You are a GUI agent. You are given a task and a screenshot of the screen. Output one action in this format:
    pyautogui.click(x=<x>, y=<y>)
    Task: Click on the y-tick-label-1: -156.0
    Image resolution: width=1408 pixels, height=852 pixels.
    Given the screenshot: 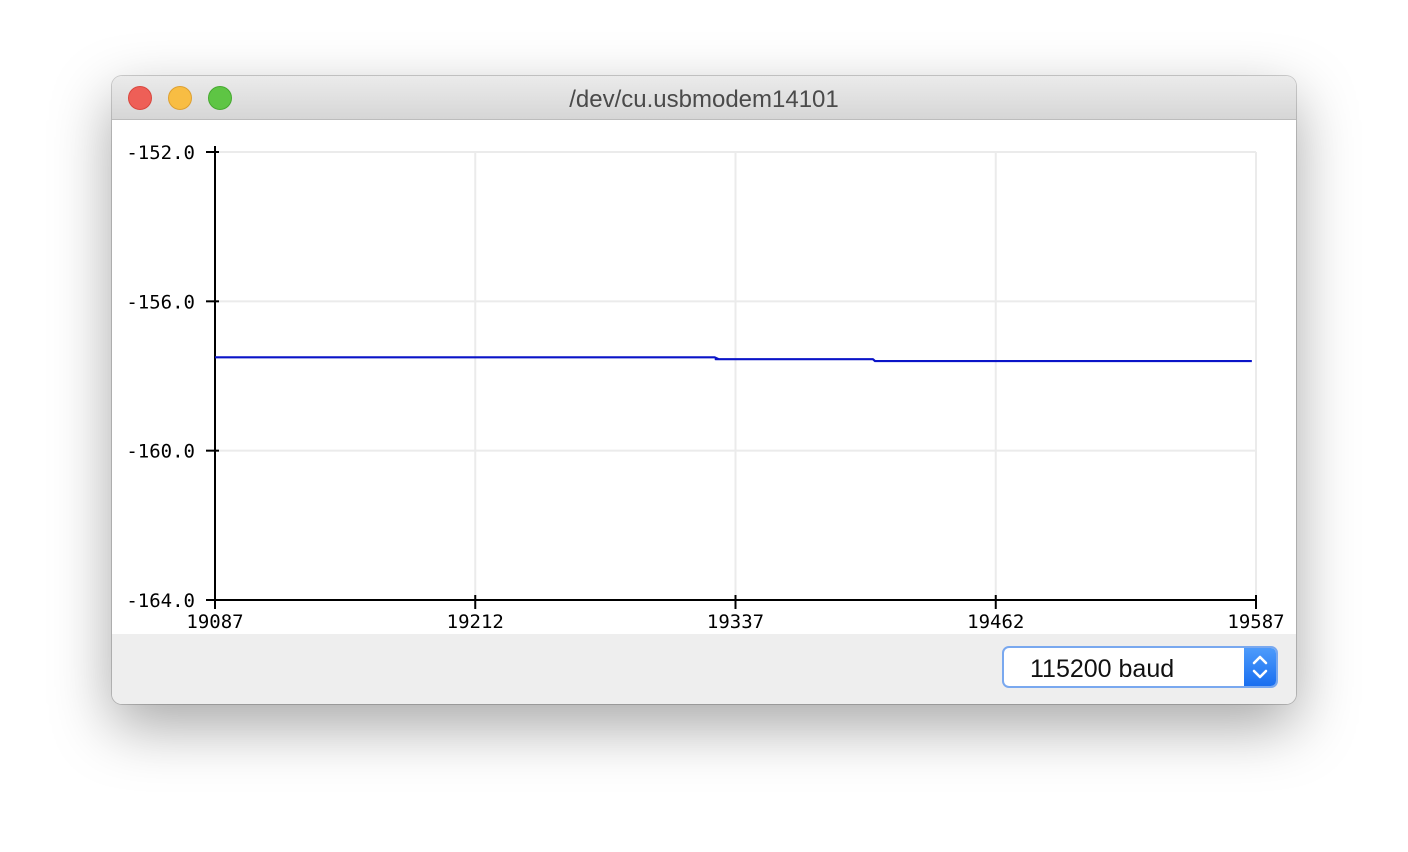 What is the action you would take?
    pyautogui.click(x=160, y=302)
    